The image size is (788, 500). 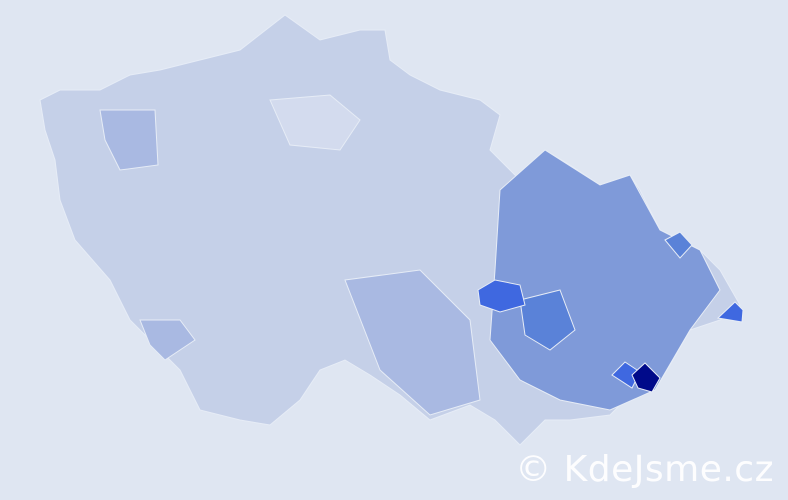 I want to click on region-east-tip, so click(x=730, y=312).